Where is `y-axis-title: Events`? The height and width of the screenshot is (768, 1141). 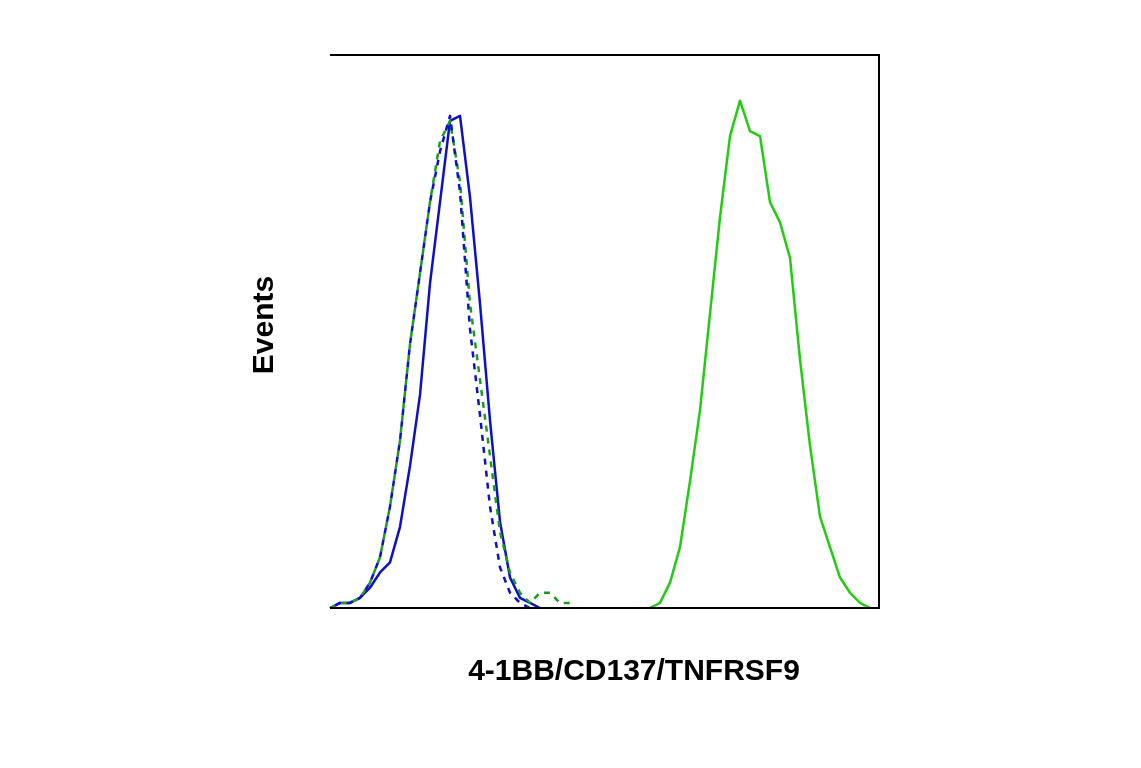 y-axis-title: Events is located at coordinates (263, 325).